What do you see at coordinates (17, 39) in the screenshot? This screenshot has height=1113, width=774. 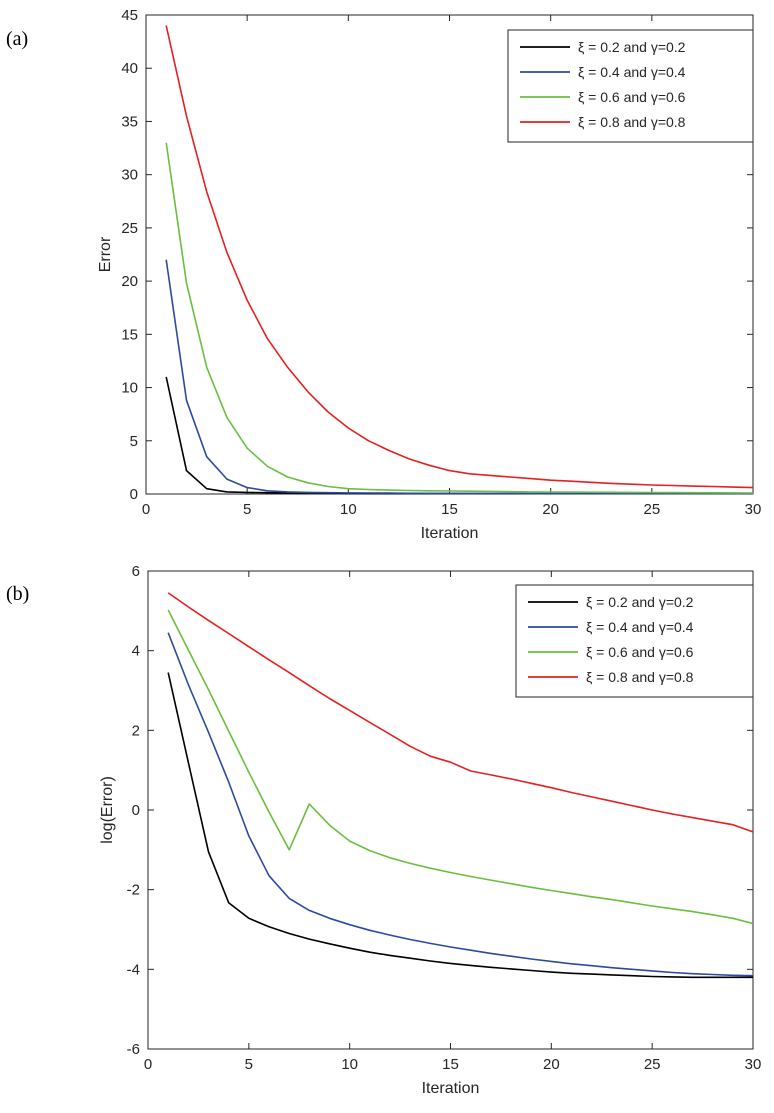 I see `panel-label: (a)` at bounding box center [17, 39].